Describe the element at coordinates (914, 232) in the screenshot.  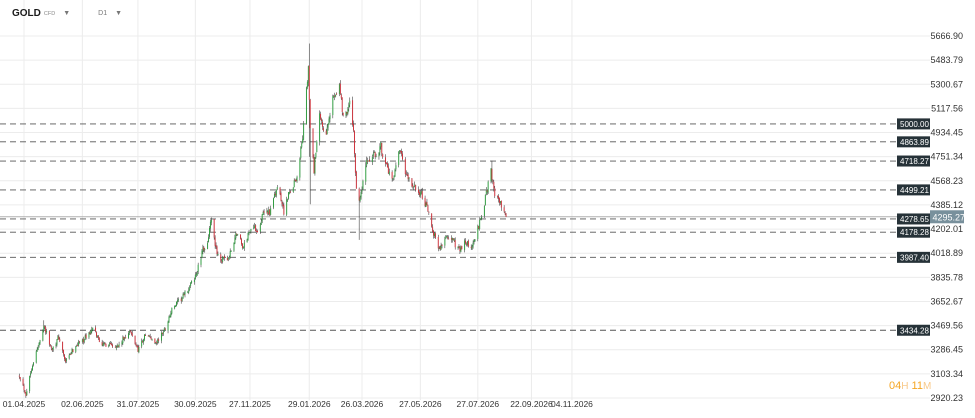
I see `level-tag-label: 4178.28` at that location.